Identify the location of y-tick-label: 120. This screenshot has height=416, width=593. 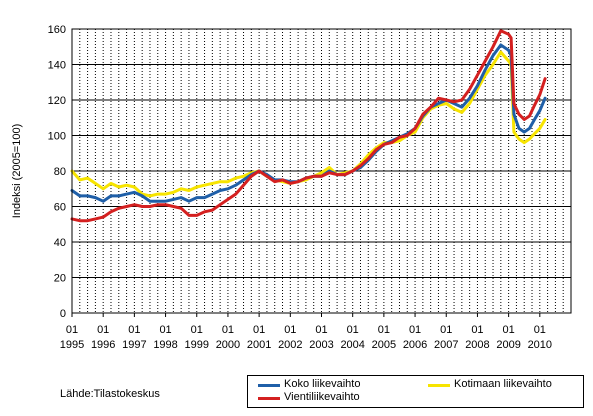
(57, 101).